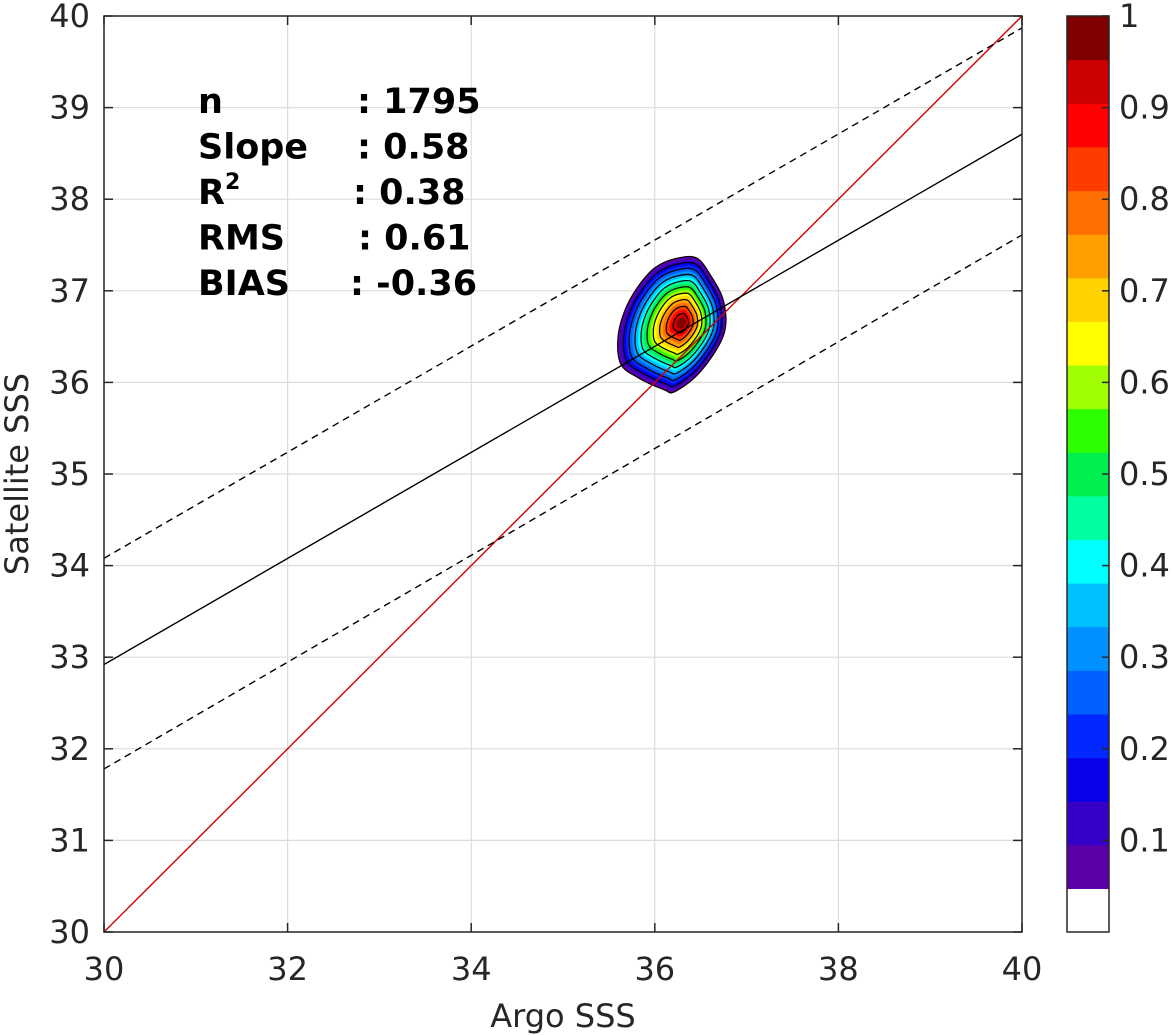 The image size is (1172, 1035). Describe the element at coordinates (69, 474) in the screenshot. I see `y-tick-label: 35` at that location.